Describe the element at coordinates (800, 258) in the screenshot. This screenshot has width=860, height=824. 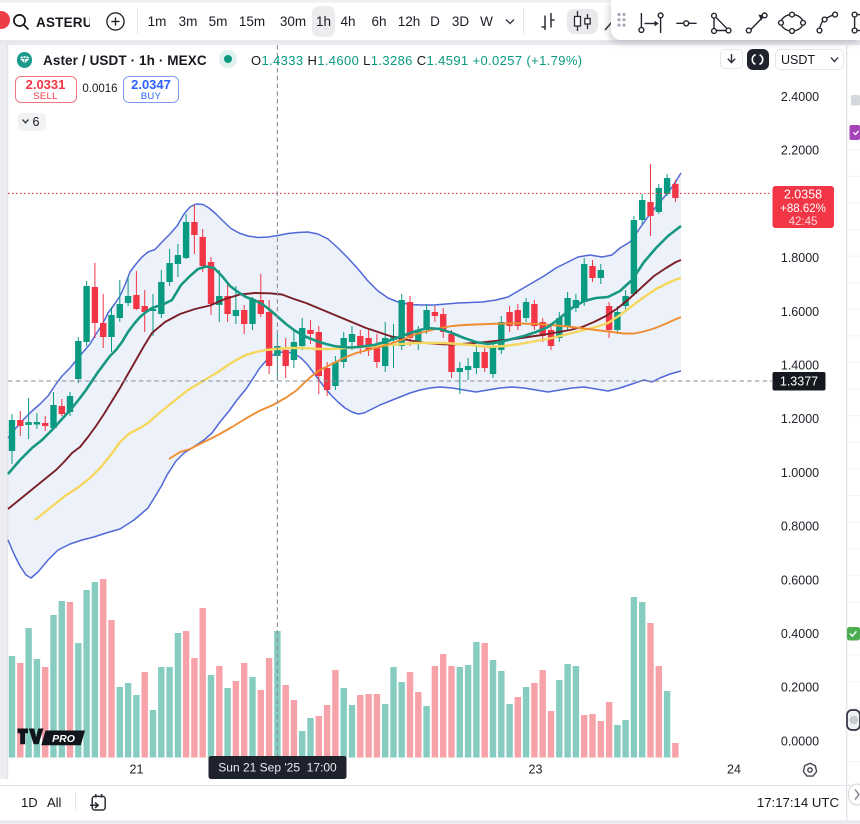
I see `svg-text: 1.8000` at that location.